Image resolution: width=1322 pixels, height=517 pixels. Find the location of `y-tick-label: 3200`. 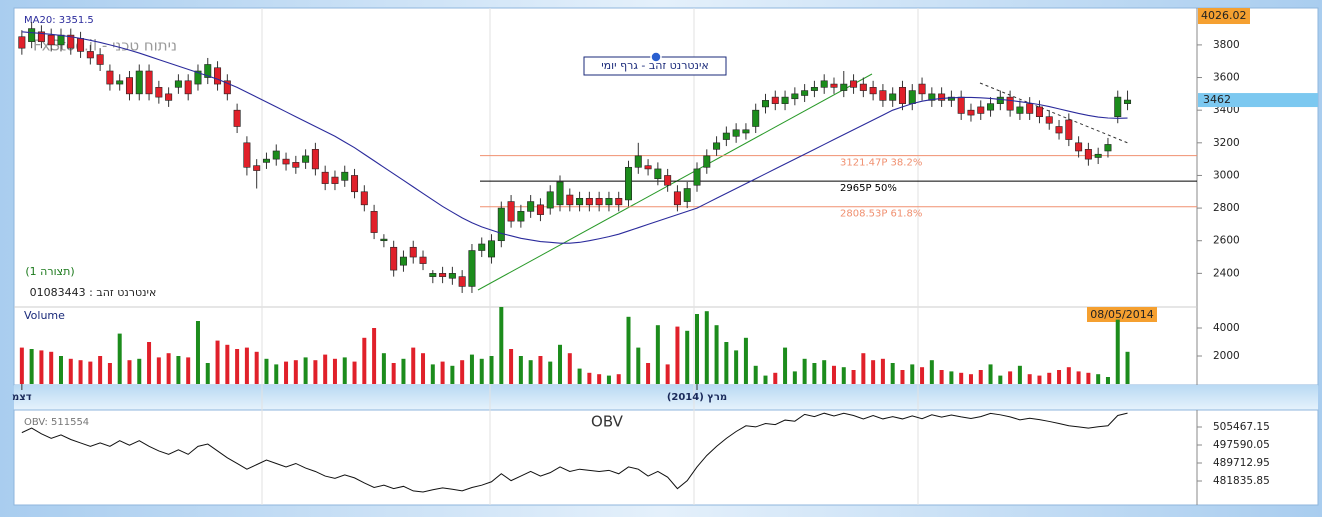

y-tick-label: 3200 is located at coordinates (1226, 143).